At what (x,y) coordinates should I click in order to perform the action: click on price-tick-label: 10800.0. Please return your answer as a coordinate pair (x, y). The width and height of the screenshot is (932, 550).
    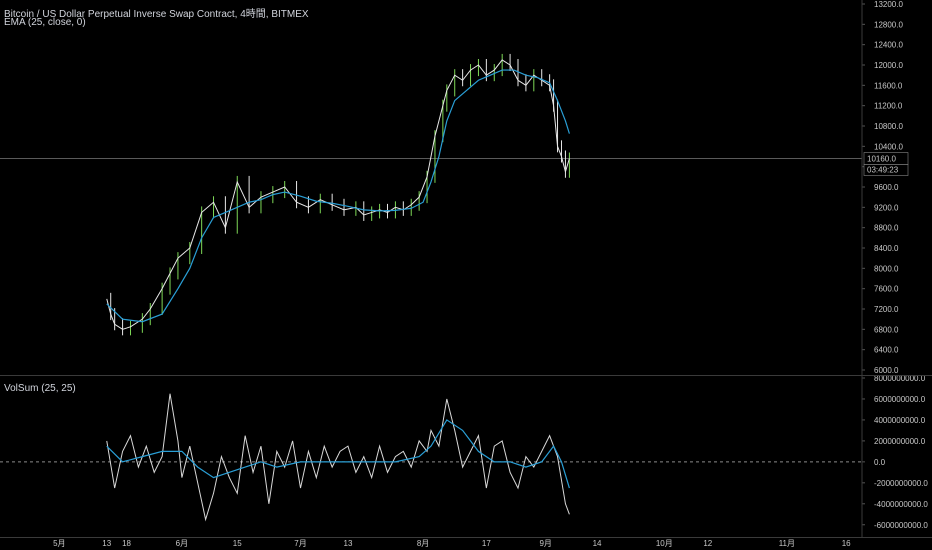
    Looking at the image, I should click on (888, 126).